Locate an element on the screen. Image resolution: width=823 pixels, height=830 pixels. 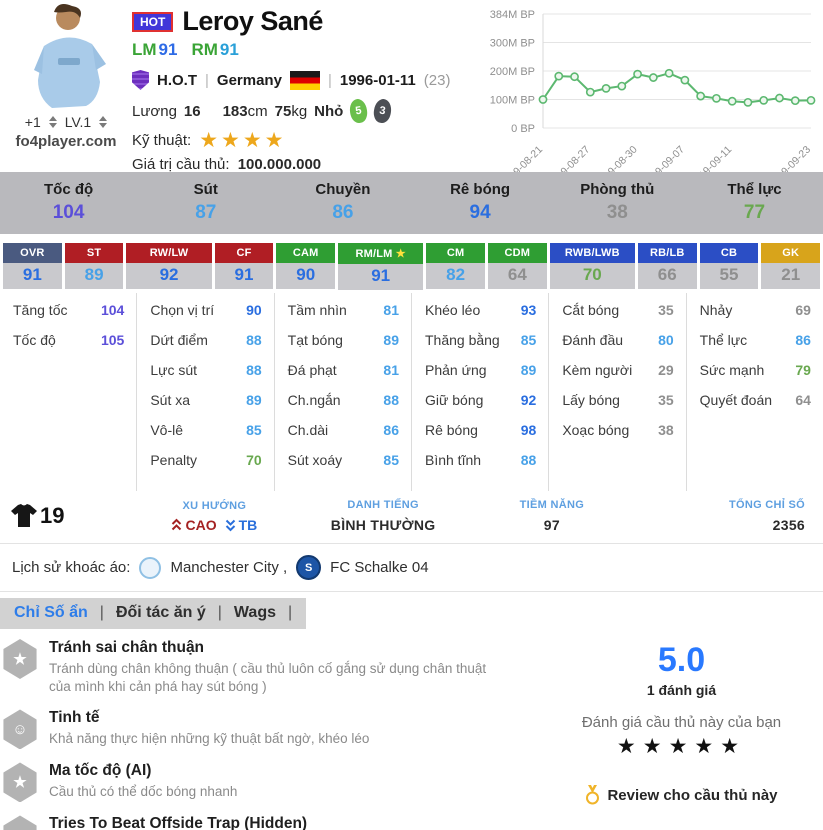
position-label: GK is located at coordinates (791, 253).